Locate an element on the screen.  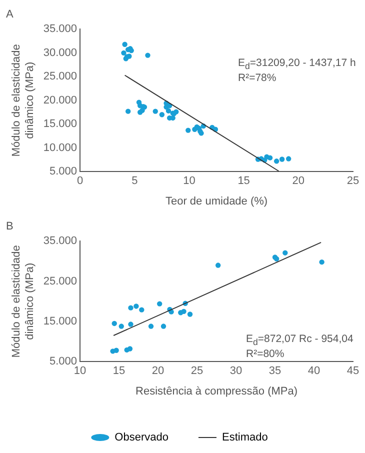
x-axis-title: Resistência à compressão (MPa) is located at coordinates (217, 391).